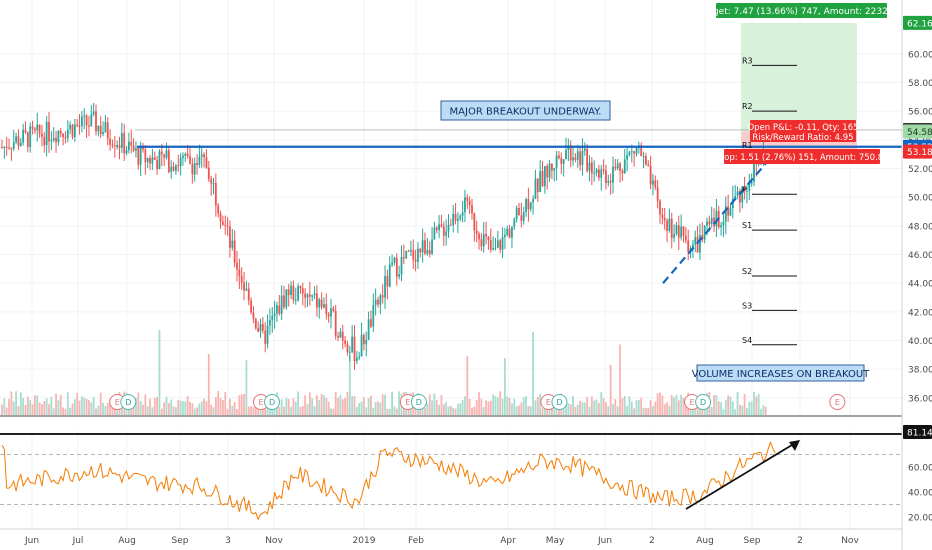 This screenshot has height=550, width=932. Describe the element at coordinates (555, 541) in the screenshot. I see `time-tick-label: May` at that location.